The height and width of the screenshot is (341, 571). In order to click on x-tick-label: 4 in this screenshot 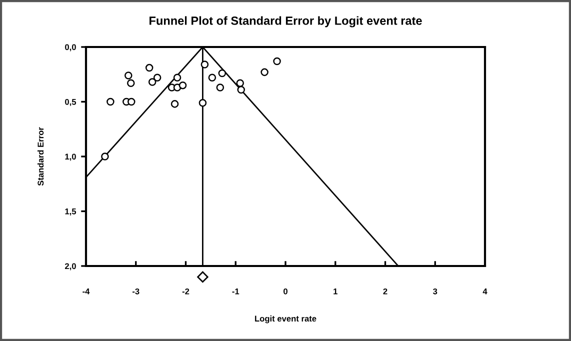, I will do `click(485, 291)`.